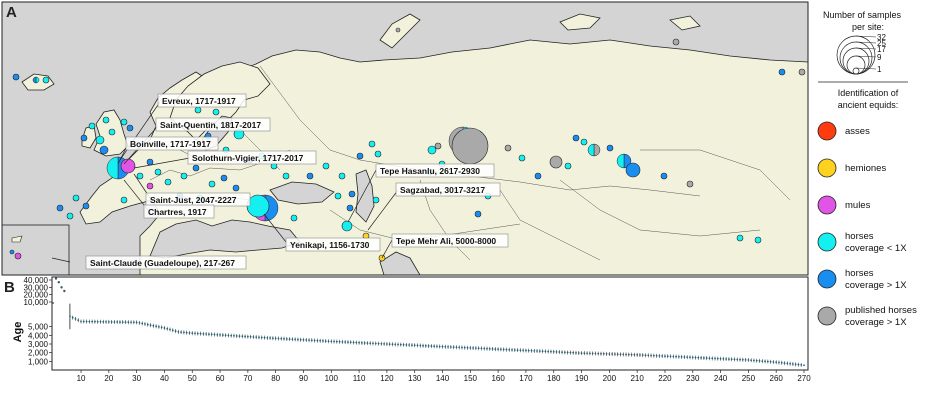  What do you see at coordinates (108, 378) in the screenshot?
I see `x-tick-label: 20` at bounding box center [108, 378].